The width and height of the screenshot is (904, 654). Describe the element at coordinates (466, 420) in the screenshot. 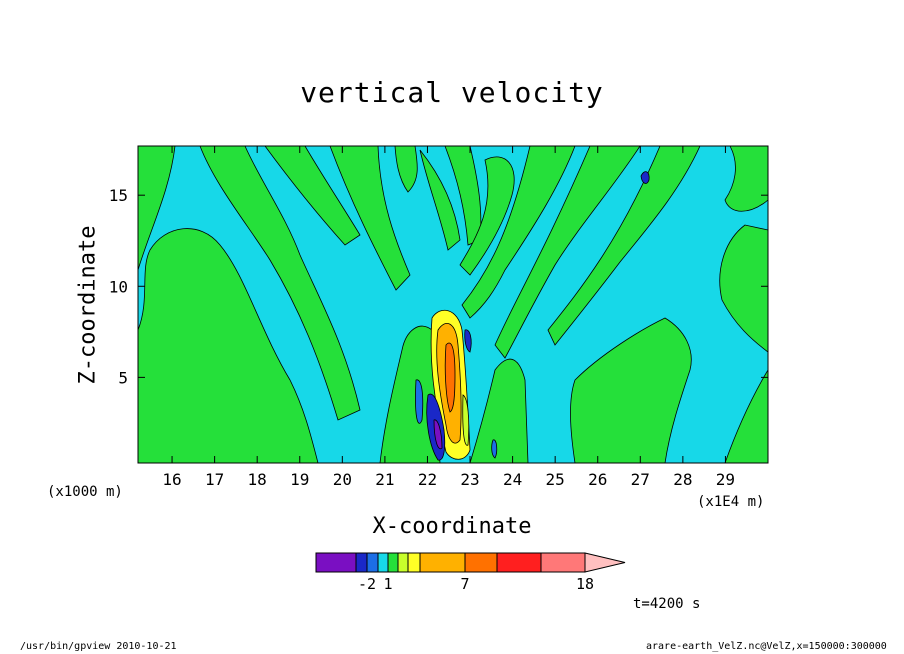

I see `core-lightgreen` at that location.